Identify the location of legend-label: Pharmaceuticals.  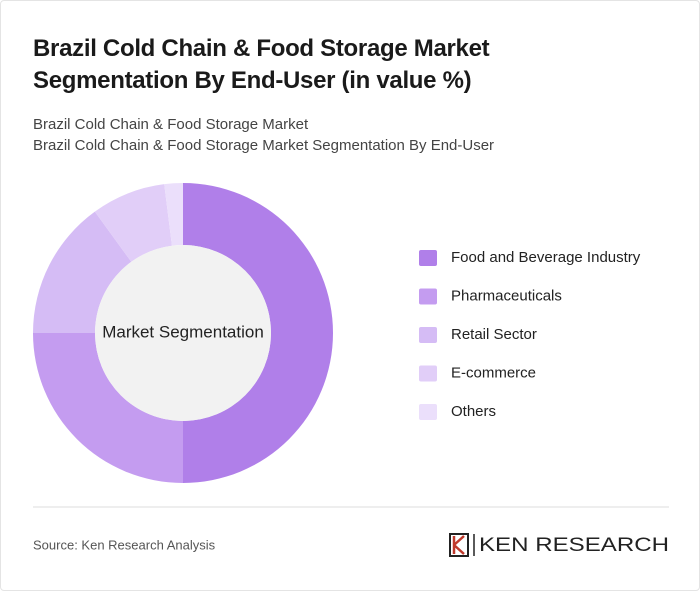
(506, 295).